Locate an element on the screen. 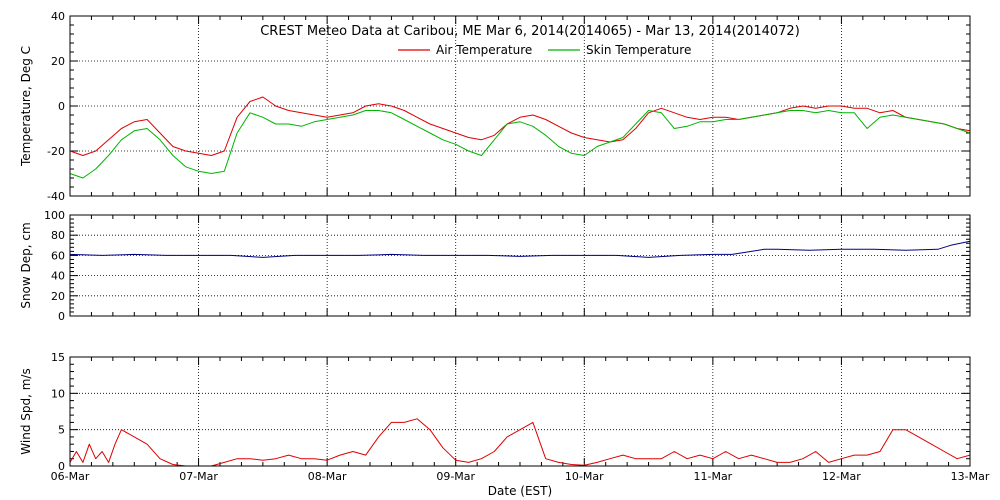  legend-label-skin: Skin Temperature is located at coordinates (638, 50).